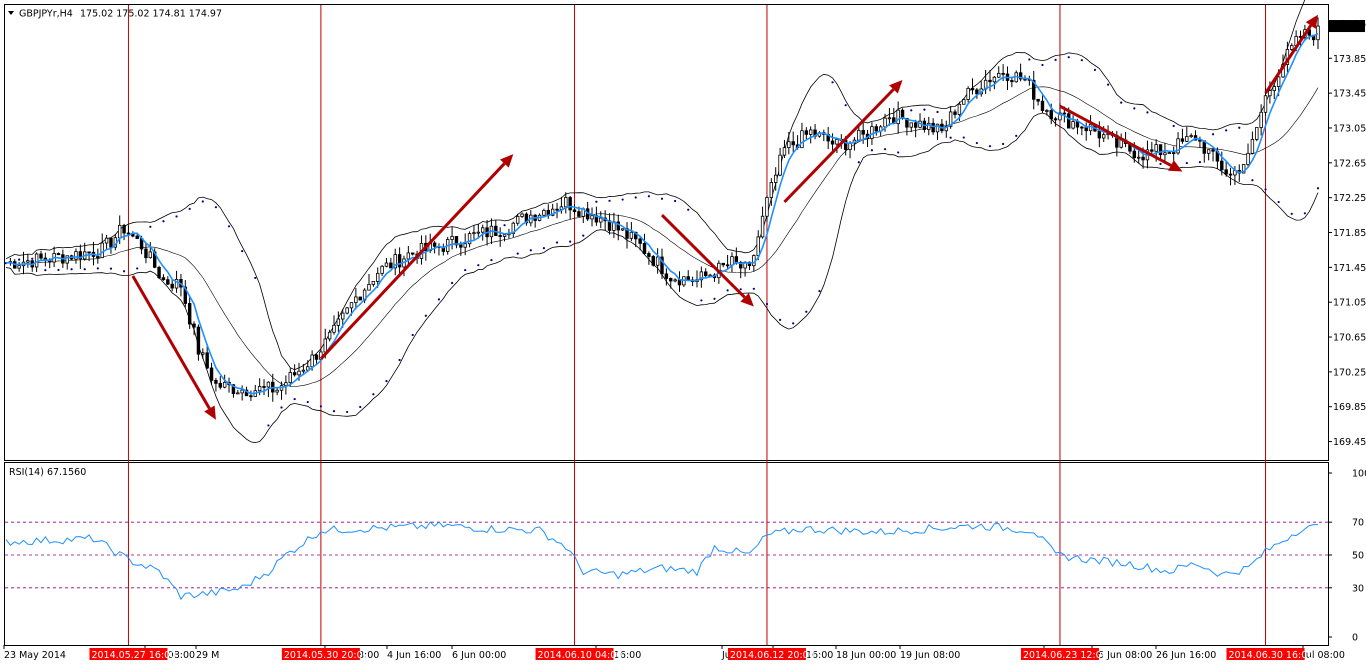  I want to click on rsi-tick-label: 50, so click(1358, 556).